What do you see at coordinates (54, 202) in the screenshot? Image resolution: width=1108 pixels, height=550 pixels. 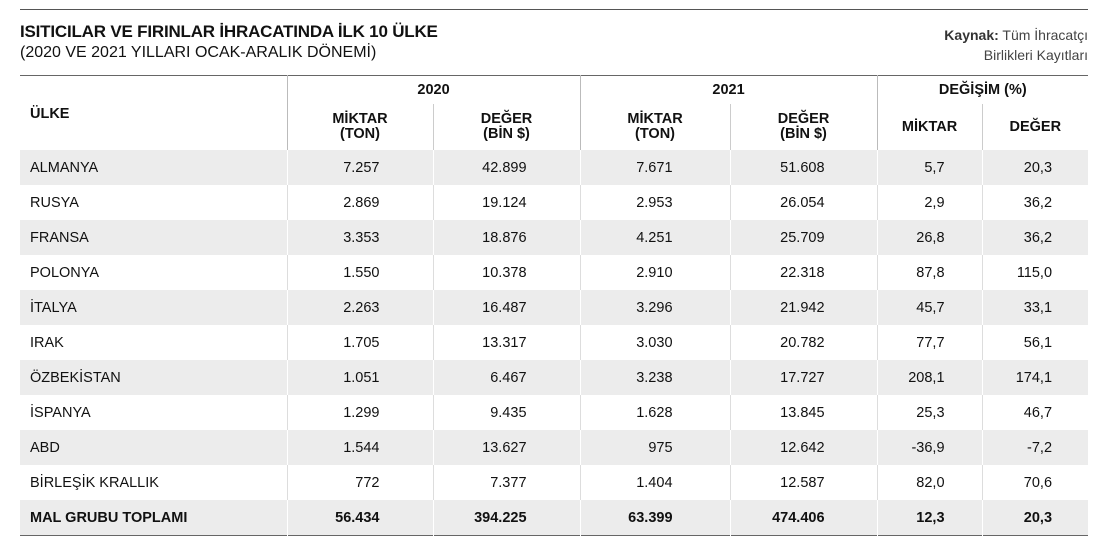 I see `country: RUSYA` at bounding box center [54, 202].